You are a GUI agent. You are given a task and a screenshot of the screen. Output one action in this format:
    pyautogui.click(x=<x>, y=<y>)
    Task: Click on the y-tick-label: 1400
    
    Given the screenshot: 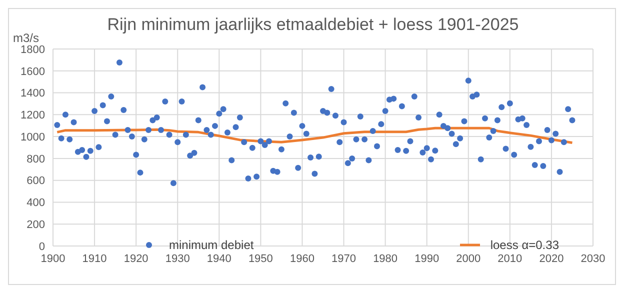 What is the action you would take?
    pyautogui.click(x=32, y=94)
    